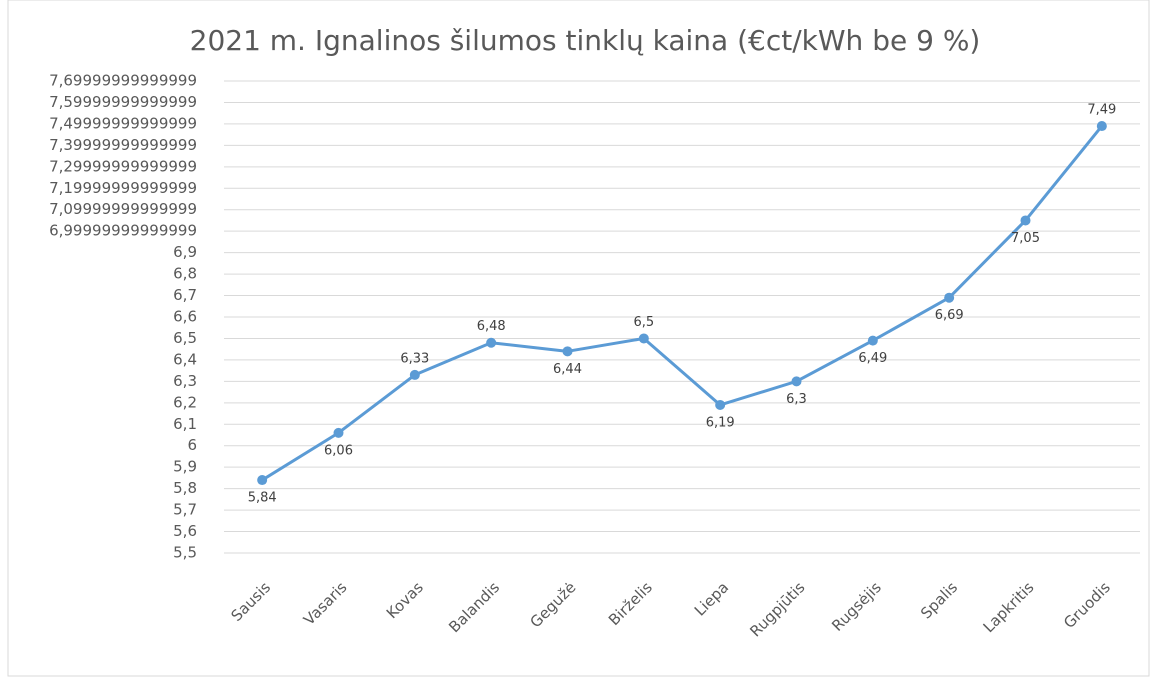 The image size is (1150, 681). I want to click on y-tick-label: 7,69999999999999, so click(123, 81).